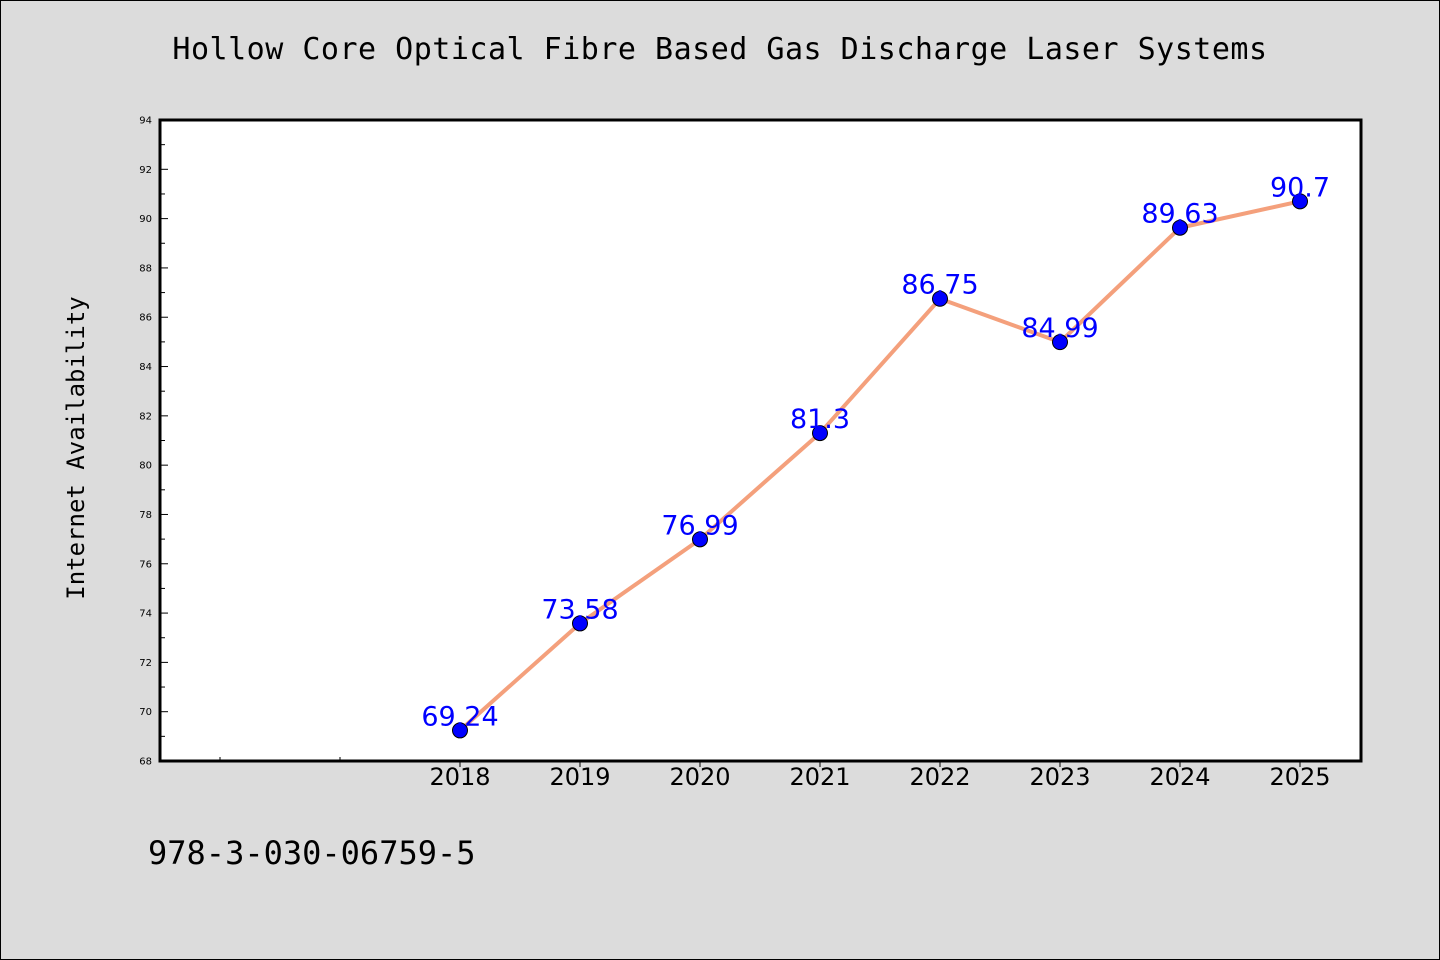 The image size is (1440, 960). I want to click on y-tick-label: 74, so click(145, 614).